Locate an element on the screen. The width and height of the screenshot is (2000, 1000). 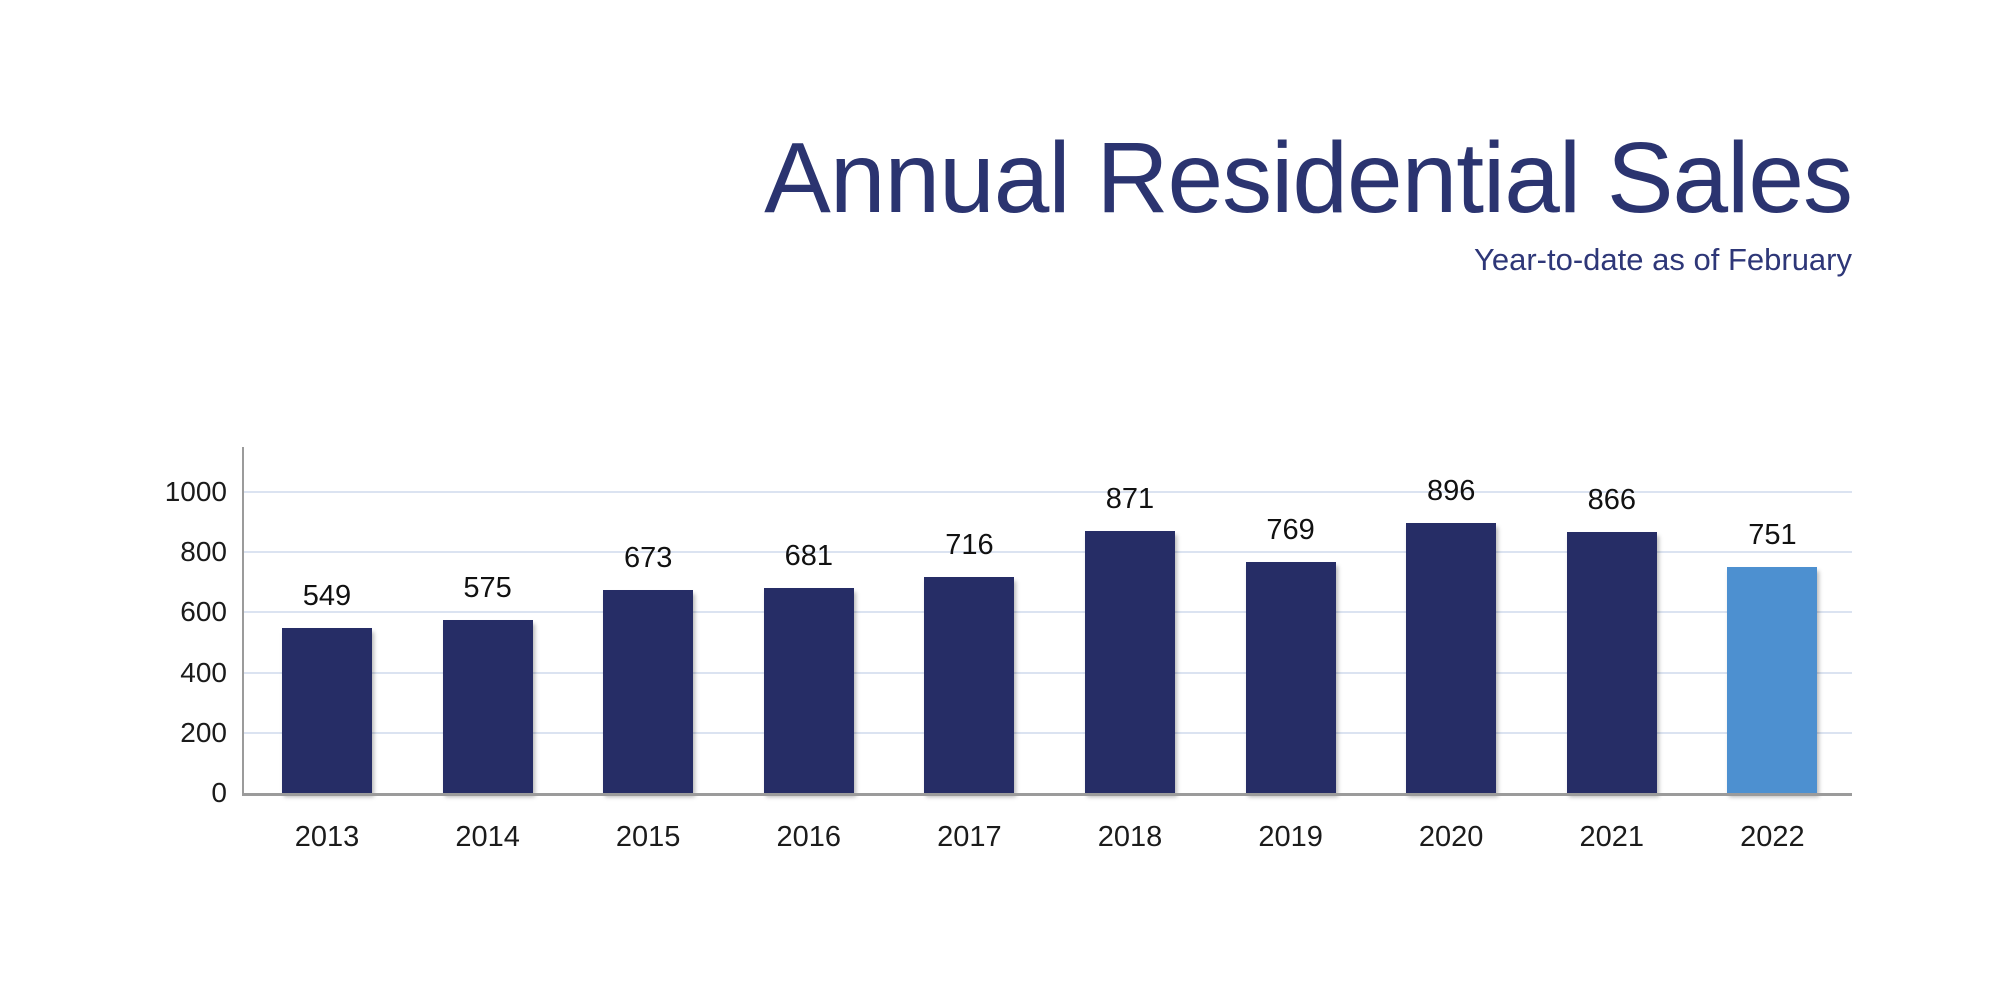
bar-2016 is located at coordinates (808, 690).